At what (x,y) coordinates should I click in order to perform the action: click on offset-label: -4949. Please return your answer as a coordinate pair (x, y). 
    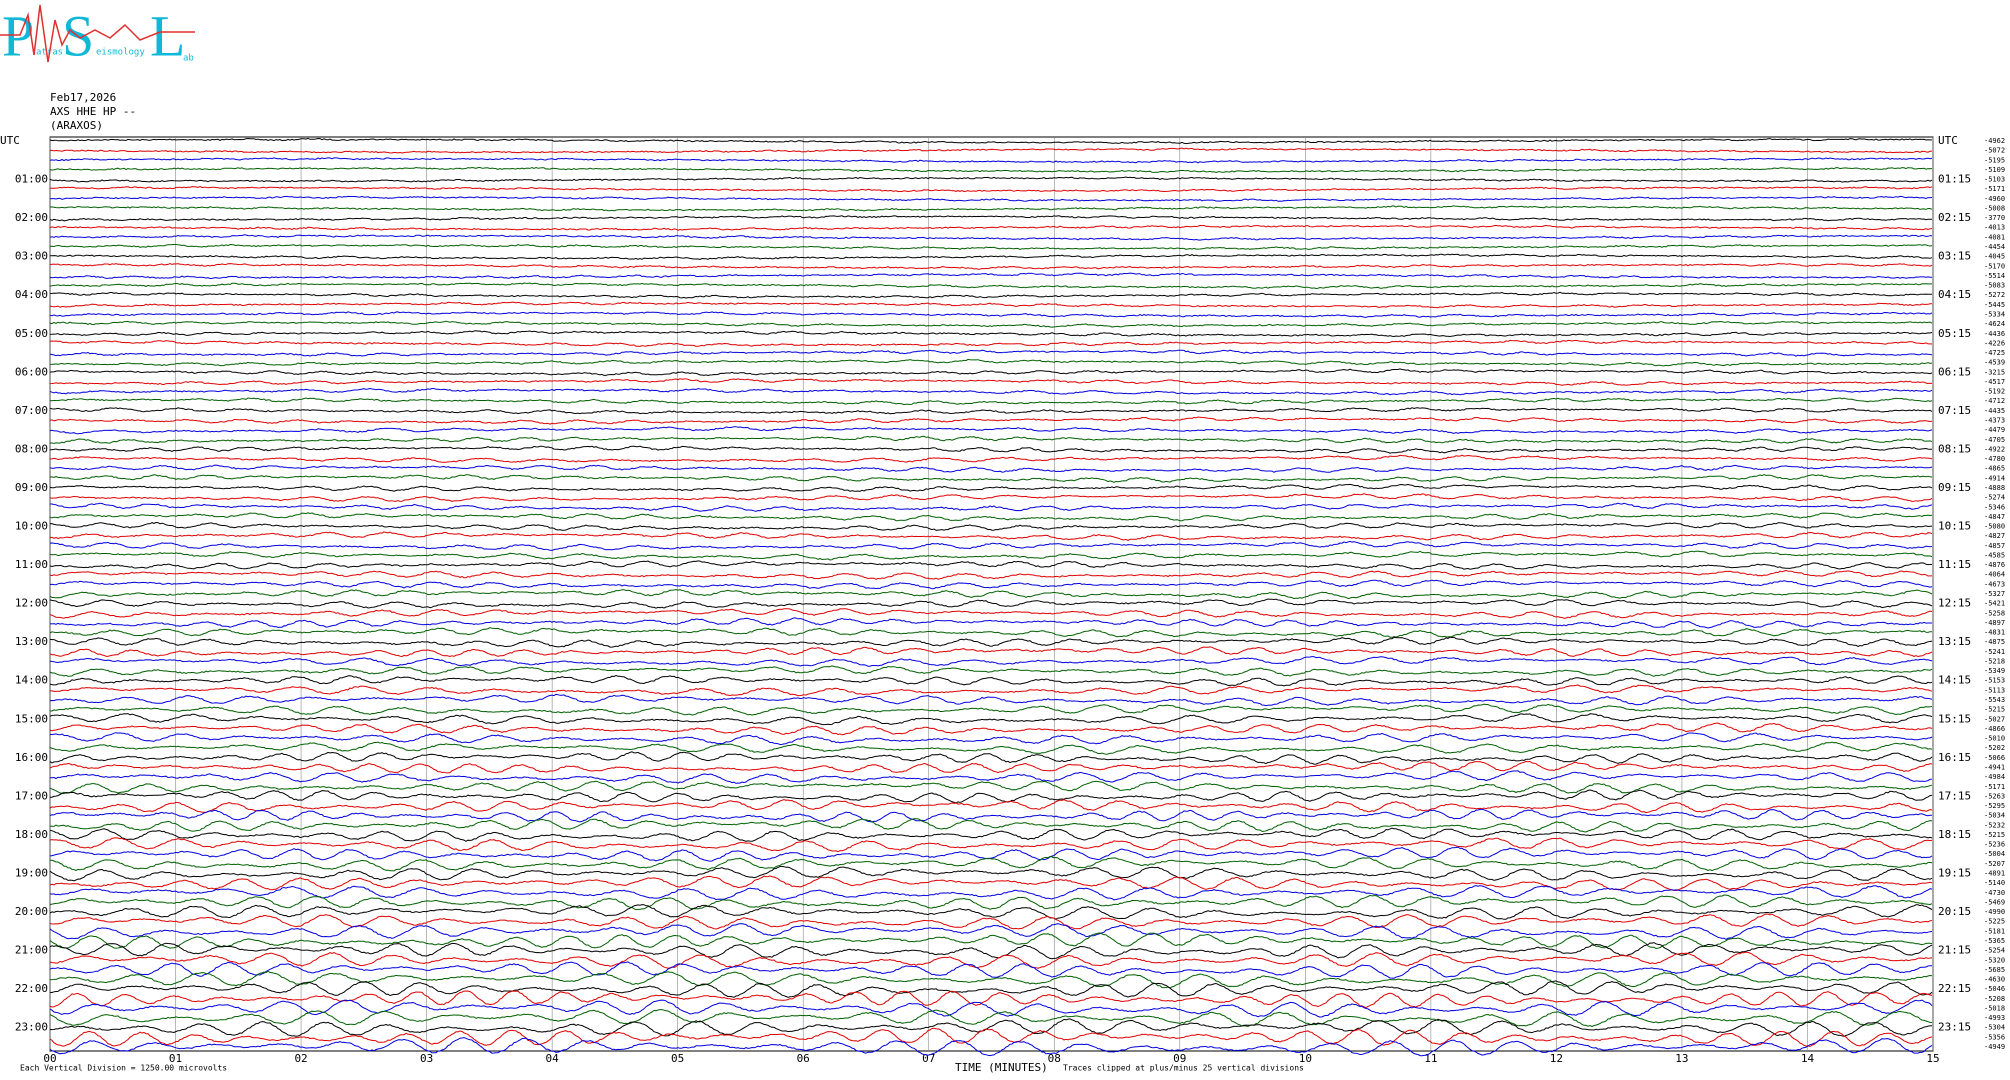
    Looking at the image, I should click on (1994, 1047).